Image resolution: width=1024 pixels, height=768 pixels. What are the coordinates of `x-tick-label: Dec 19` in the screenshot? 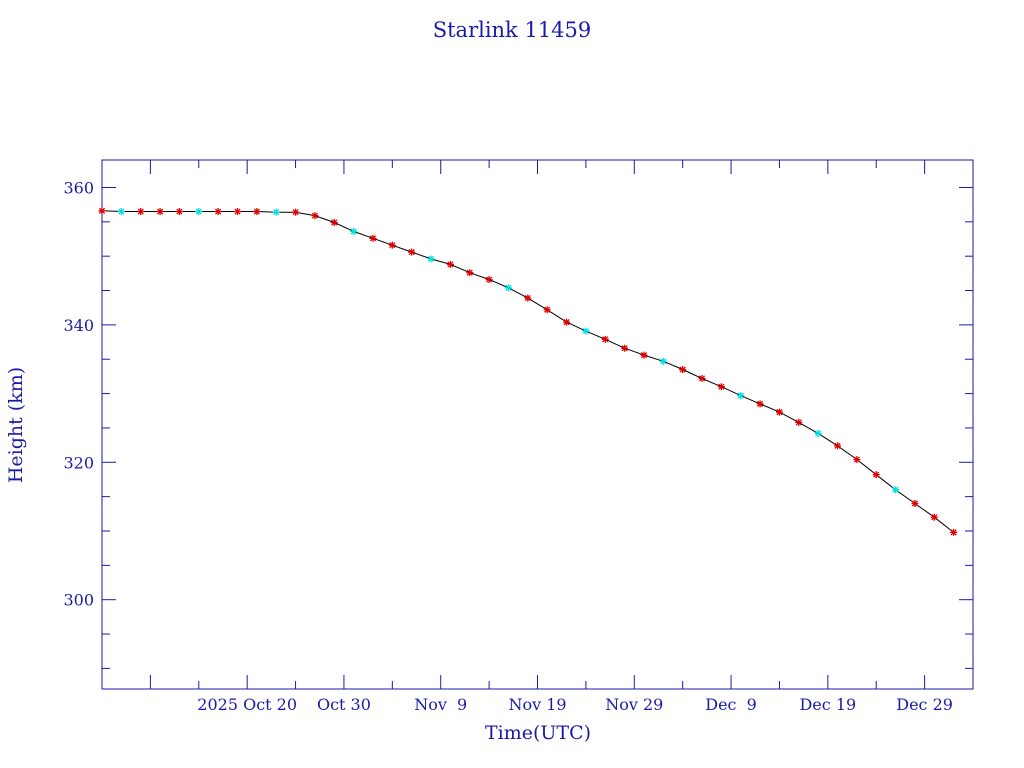 It's located at (827, 704).